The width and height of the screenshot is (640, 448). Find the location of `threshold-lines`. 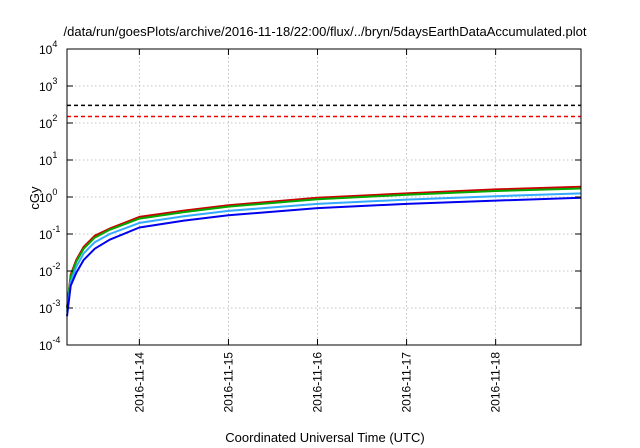

threshold-lines is located at coordinates (324, 111).